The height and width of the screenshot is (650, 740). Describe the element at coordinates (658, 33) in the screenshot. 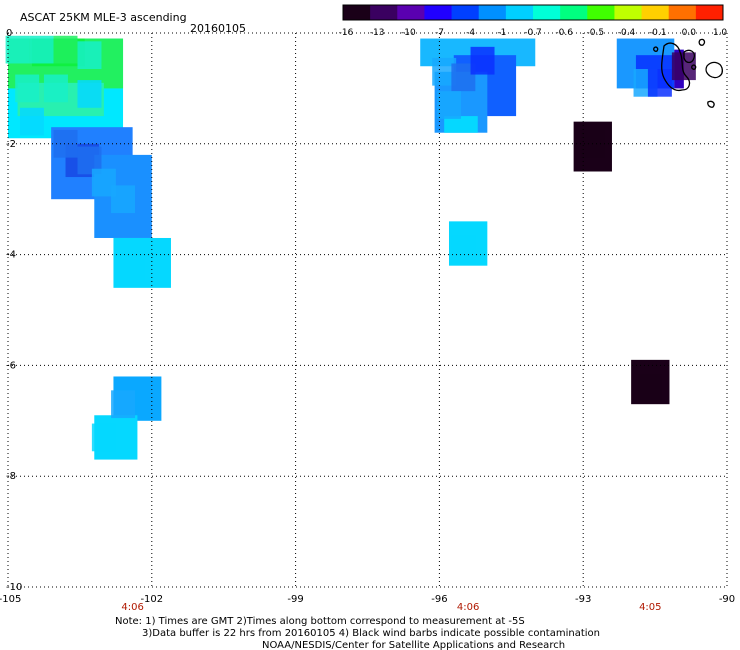

I see `colorbar-tick-label: -0.1` at that location.